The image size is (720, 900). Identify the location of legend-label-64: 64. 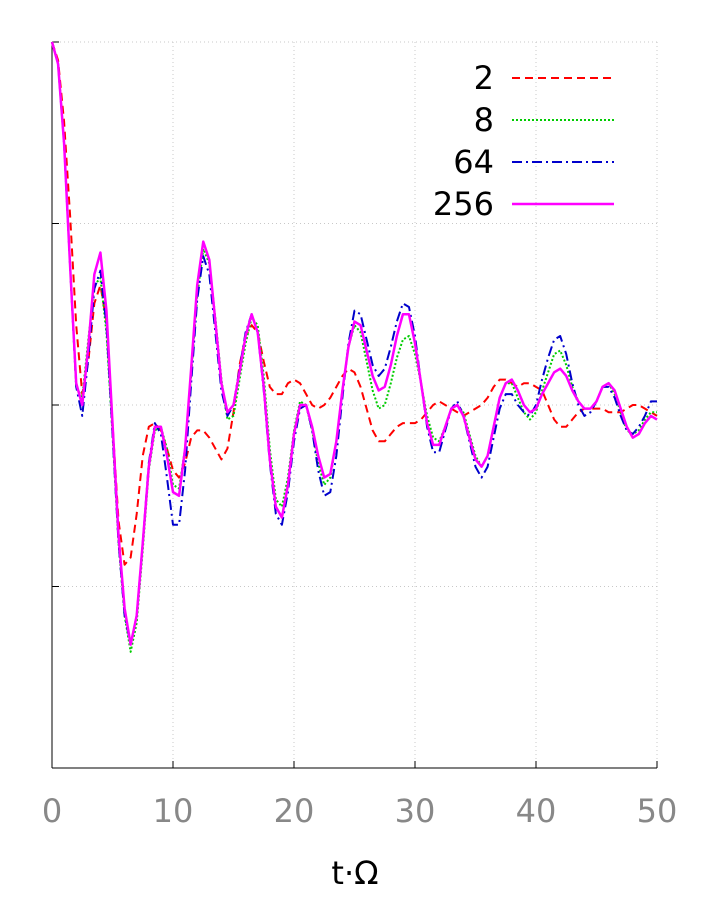
(473, 162).